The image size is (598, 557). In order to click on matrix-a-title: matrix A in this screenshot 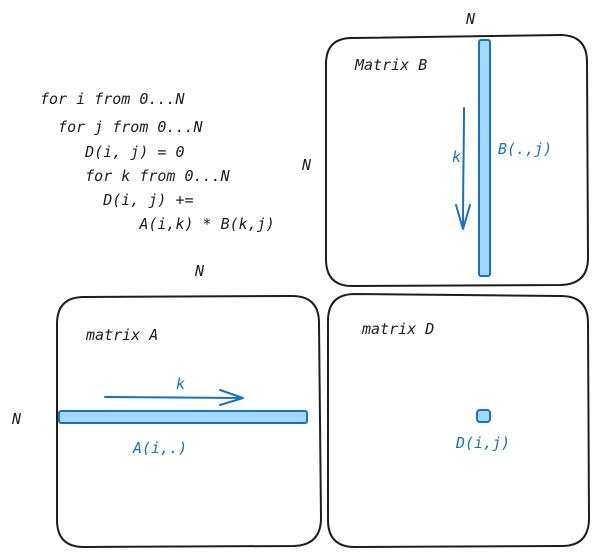, I will do `click(122, 335)`.